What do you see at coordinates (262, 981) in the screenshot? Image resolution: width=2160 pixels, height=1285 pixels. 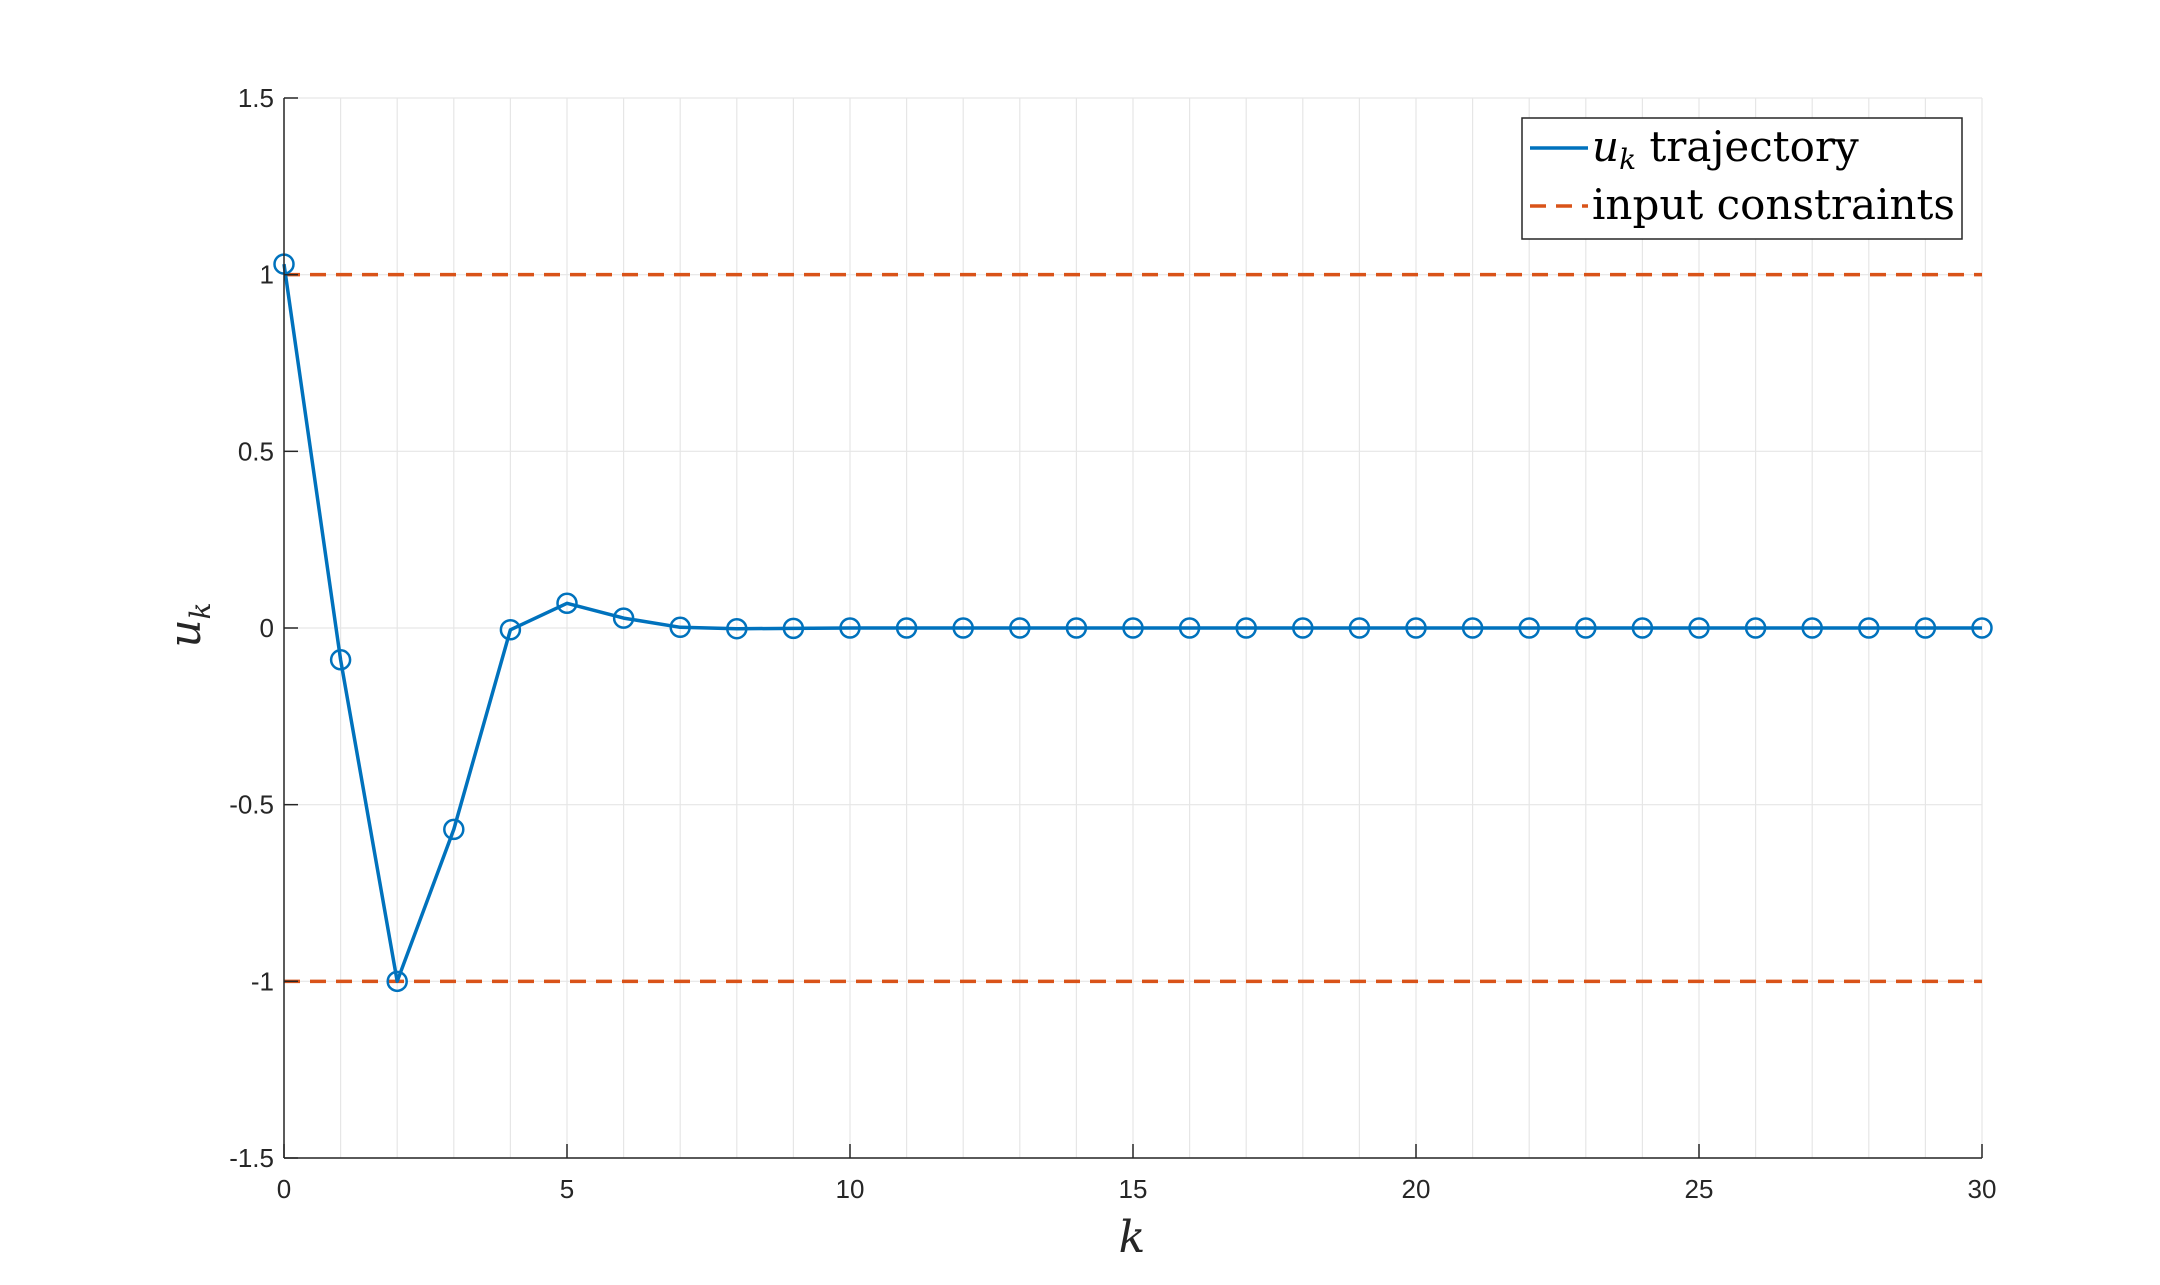 I see `y-tick-label: -1` at bounding box center [262, 981].